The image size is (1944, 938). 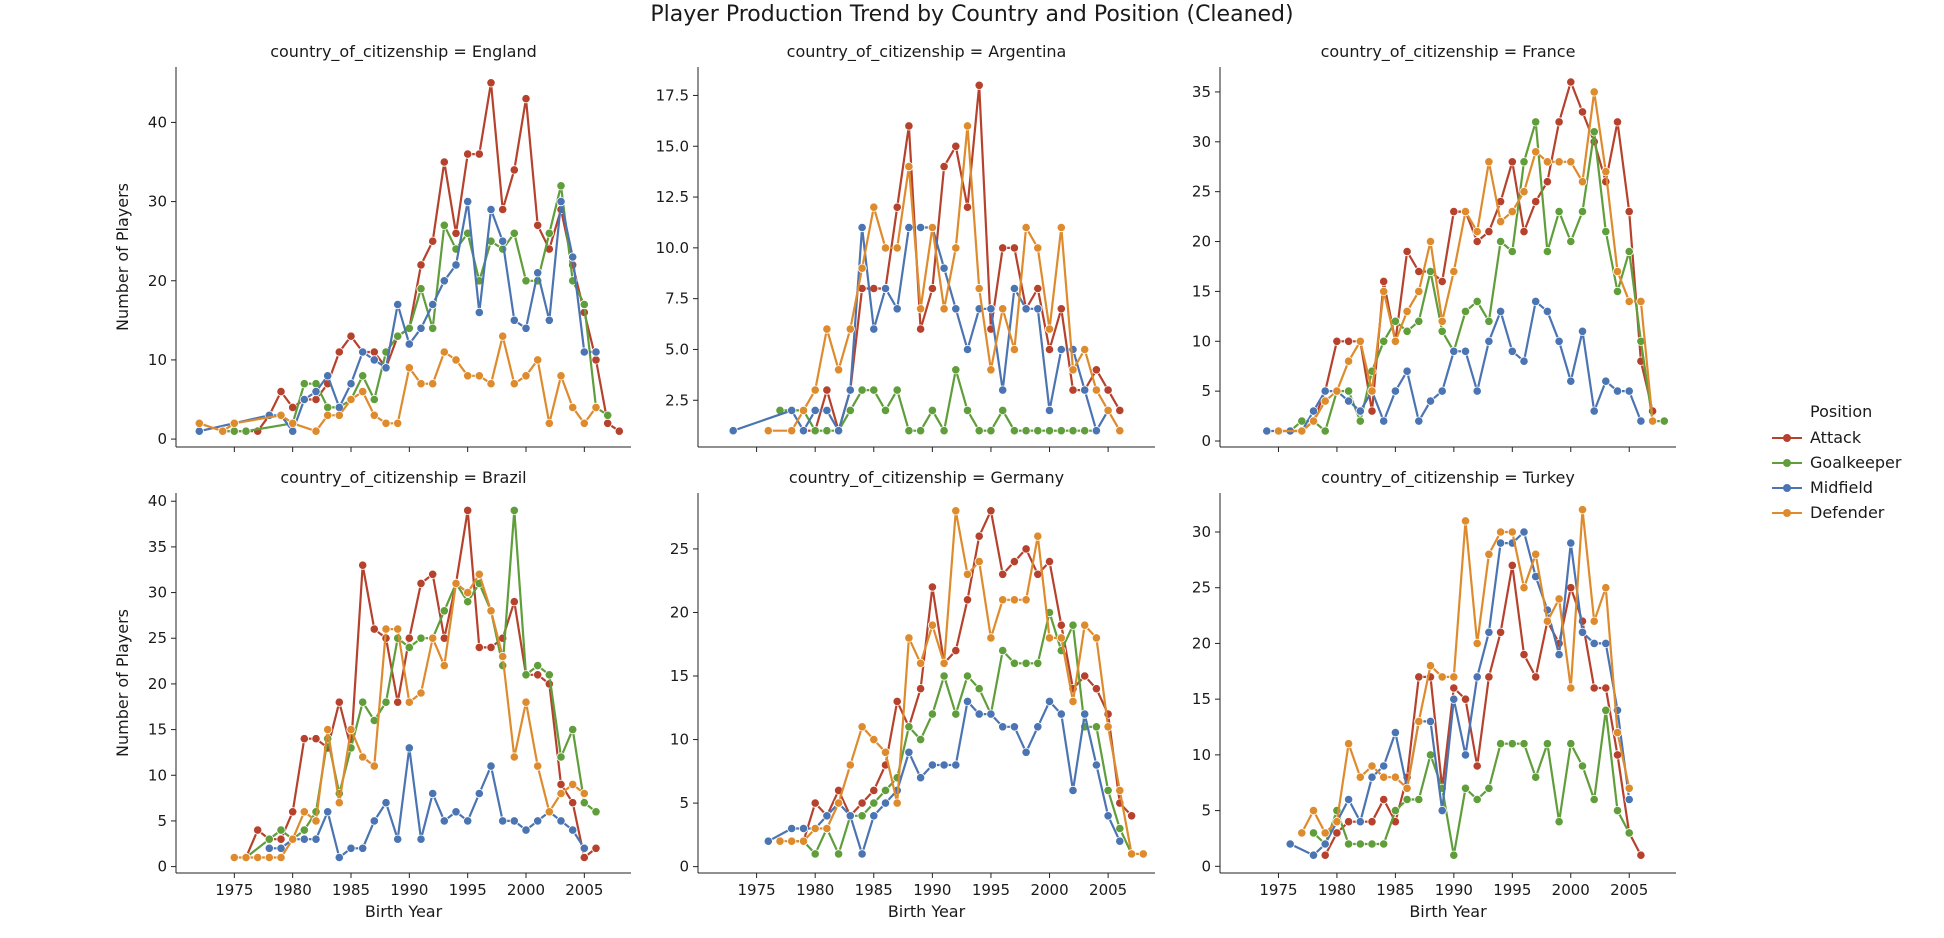 I want to click on y-tick-label: 10, so click(x=679, y=740).